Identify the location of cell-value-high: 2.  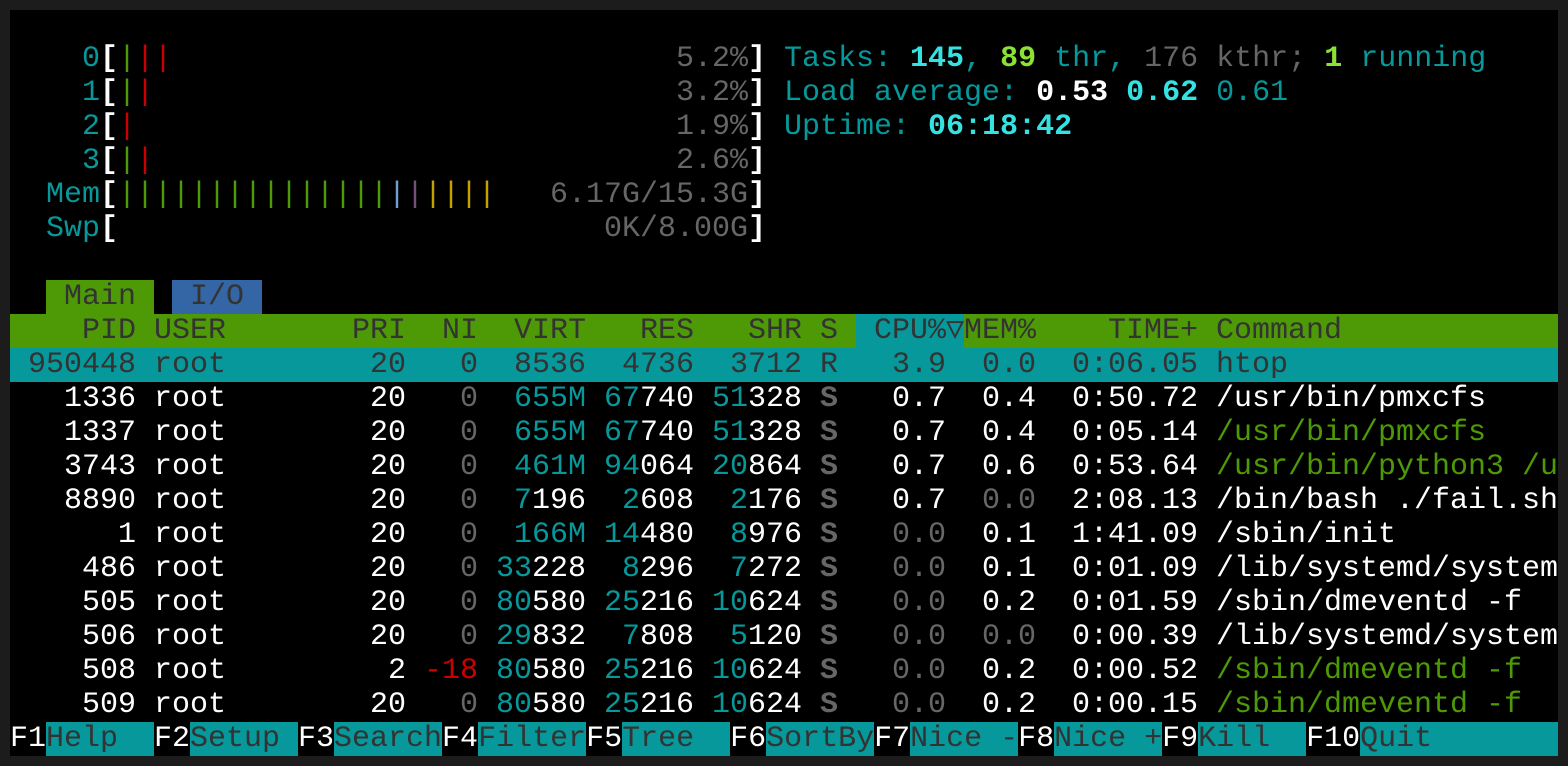
(738, 501).